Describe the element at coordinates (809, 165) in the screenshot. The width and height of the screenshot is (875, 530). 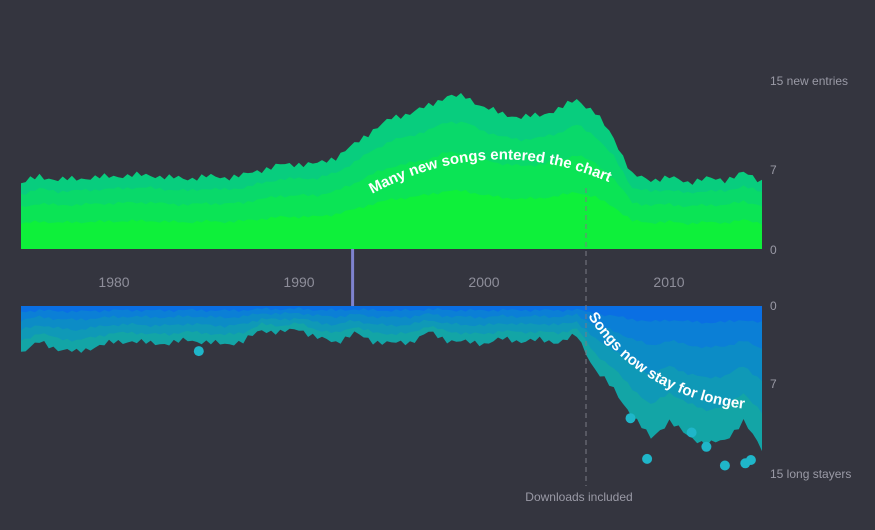
I see `top-y-axis: 15 new entries 7 0` at that location.